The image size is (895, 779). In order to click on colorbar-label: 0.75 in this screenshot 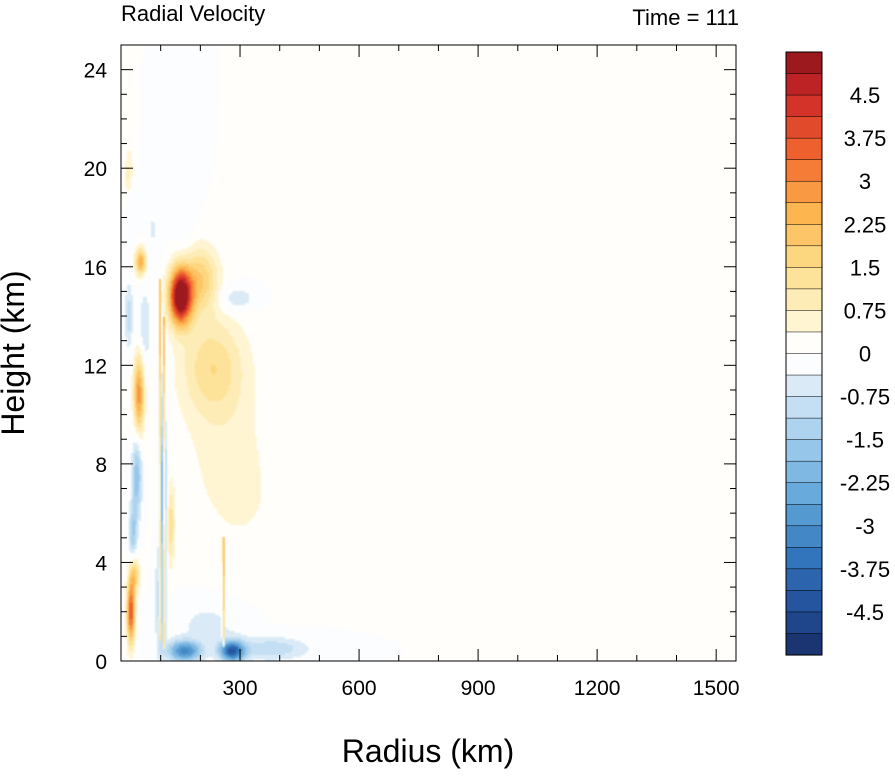, I will do `click(865, 310)`.